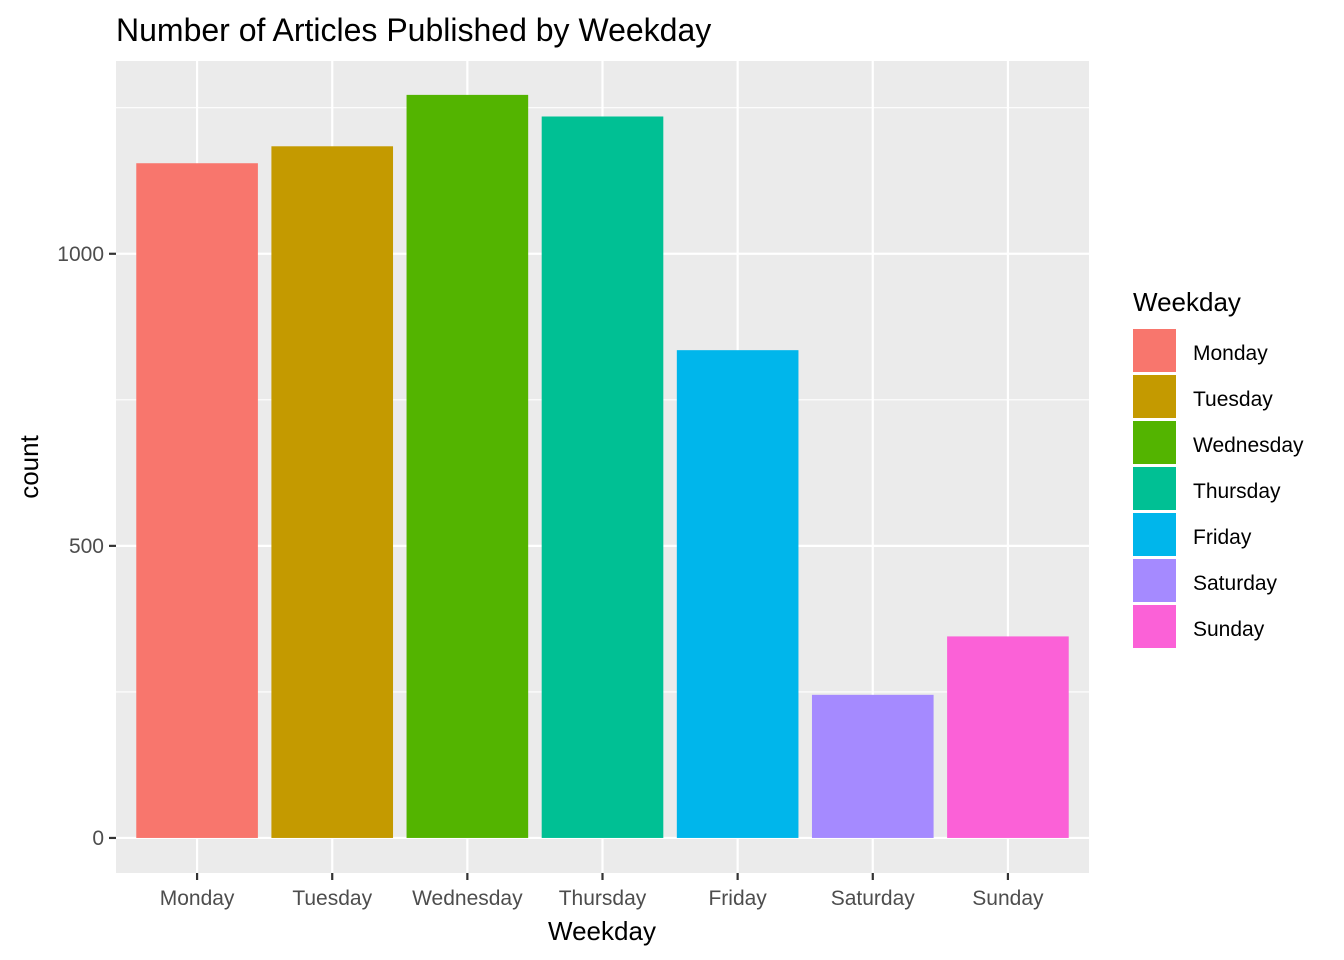  What do you see at coordinates (197, 898) in the screenshot?
I see `x-tick-label: Monday` at bounding box center [197, 898].